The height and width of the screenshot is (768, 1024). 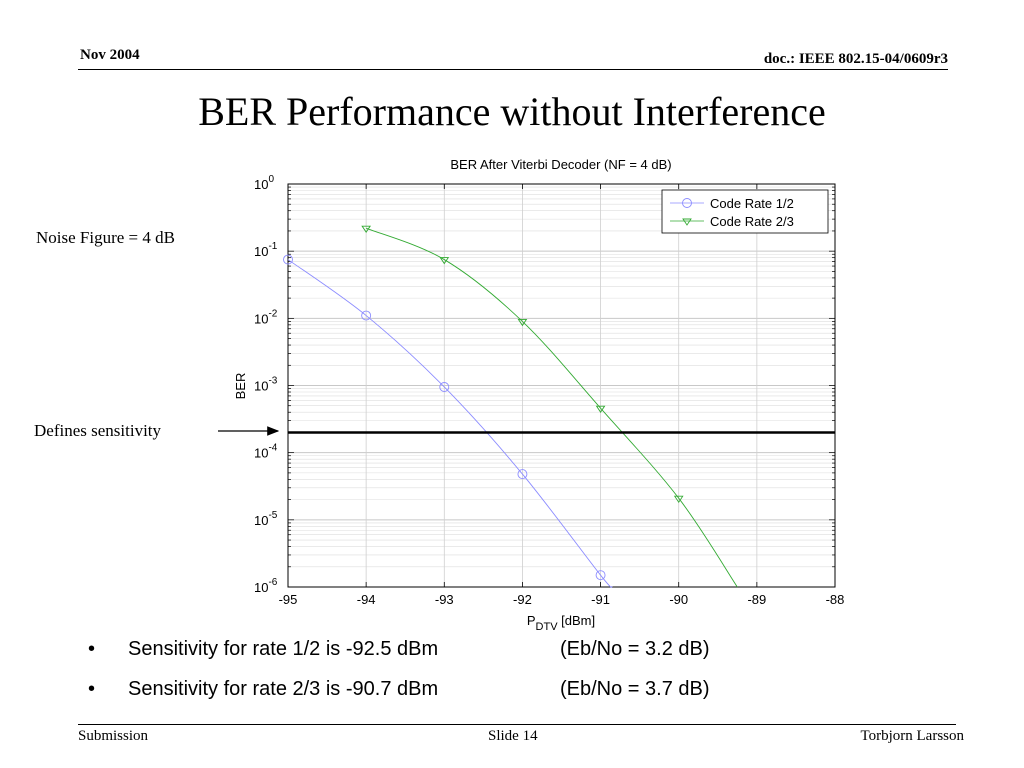 I want to click on x-axis-label: PDTV [dBm], so click(x=561, y=623).